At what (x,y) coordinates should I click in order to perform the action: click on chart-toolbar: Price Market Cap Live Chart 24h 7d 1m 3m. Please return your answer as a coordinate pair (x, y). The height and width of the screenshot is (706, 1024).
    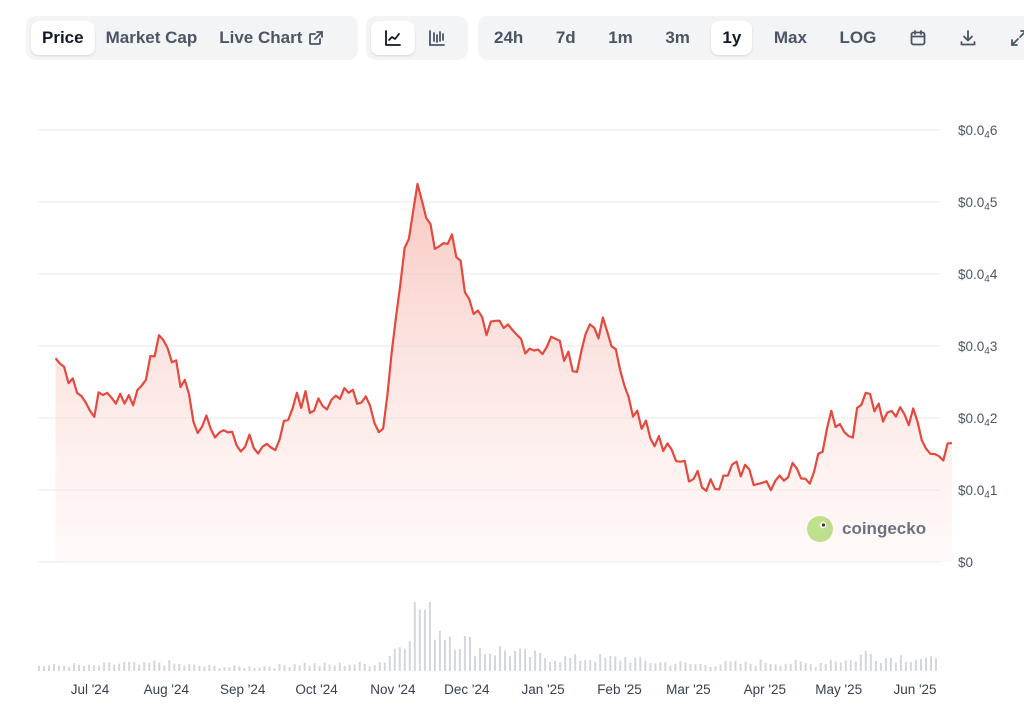
    Looking at the image, I should click on (525, 39).